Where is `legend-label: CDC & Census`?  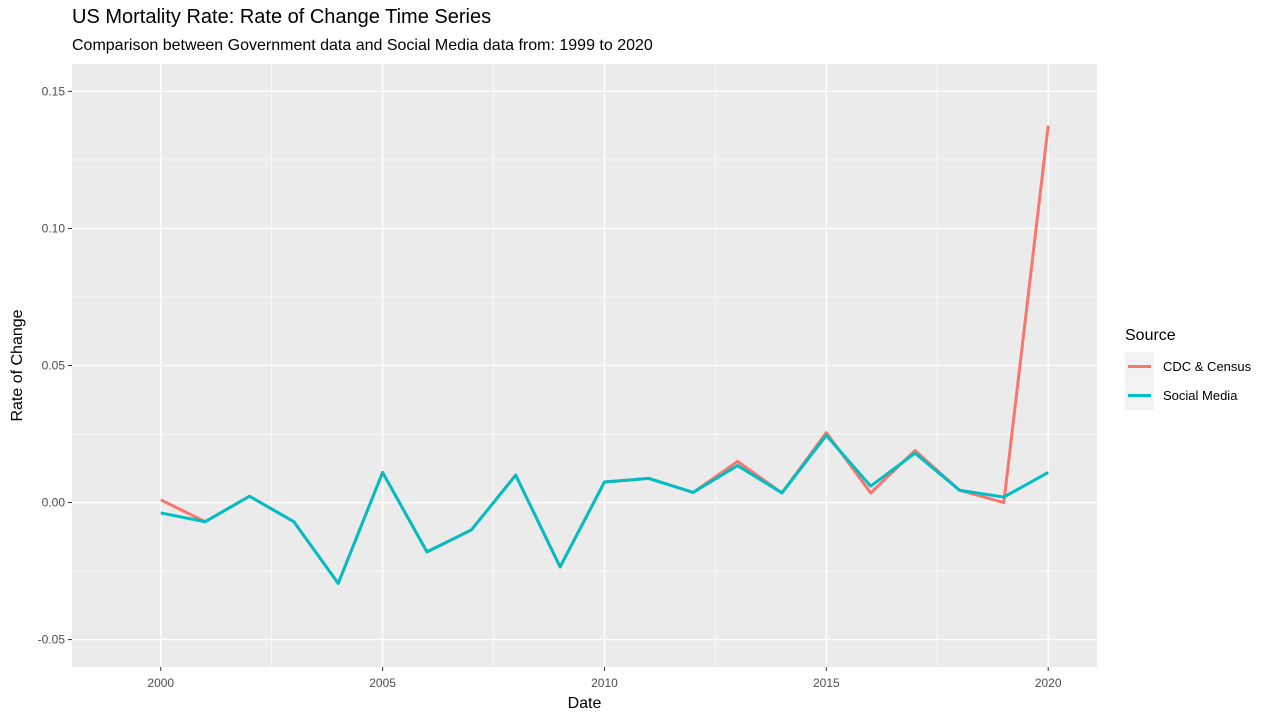 legend-label: CDC & Census is located at coordinates (1207, 366).